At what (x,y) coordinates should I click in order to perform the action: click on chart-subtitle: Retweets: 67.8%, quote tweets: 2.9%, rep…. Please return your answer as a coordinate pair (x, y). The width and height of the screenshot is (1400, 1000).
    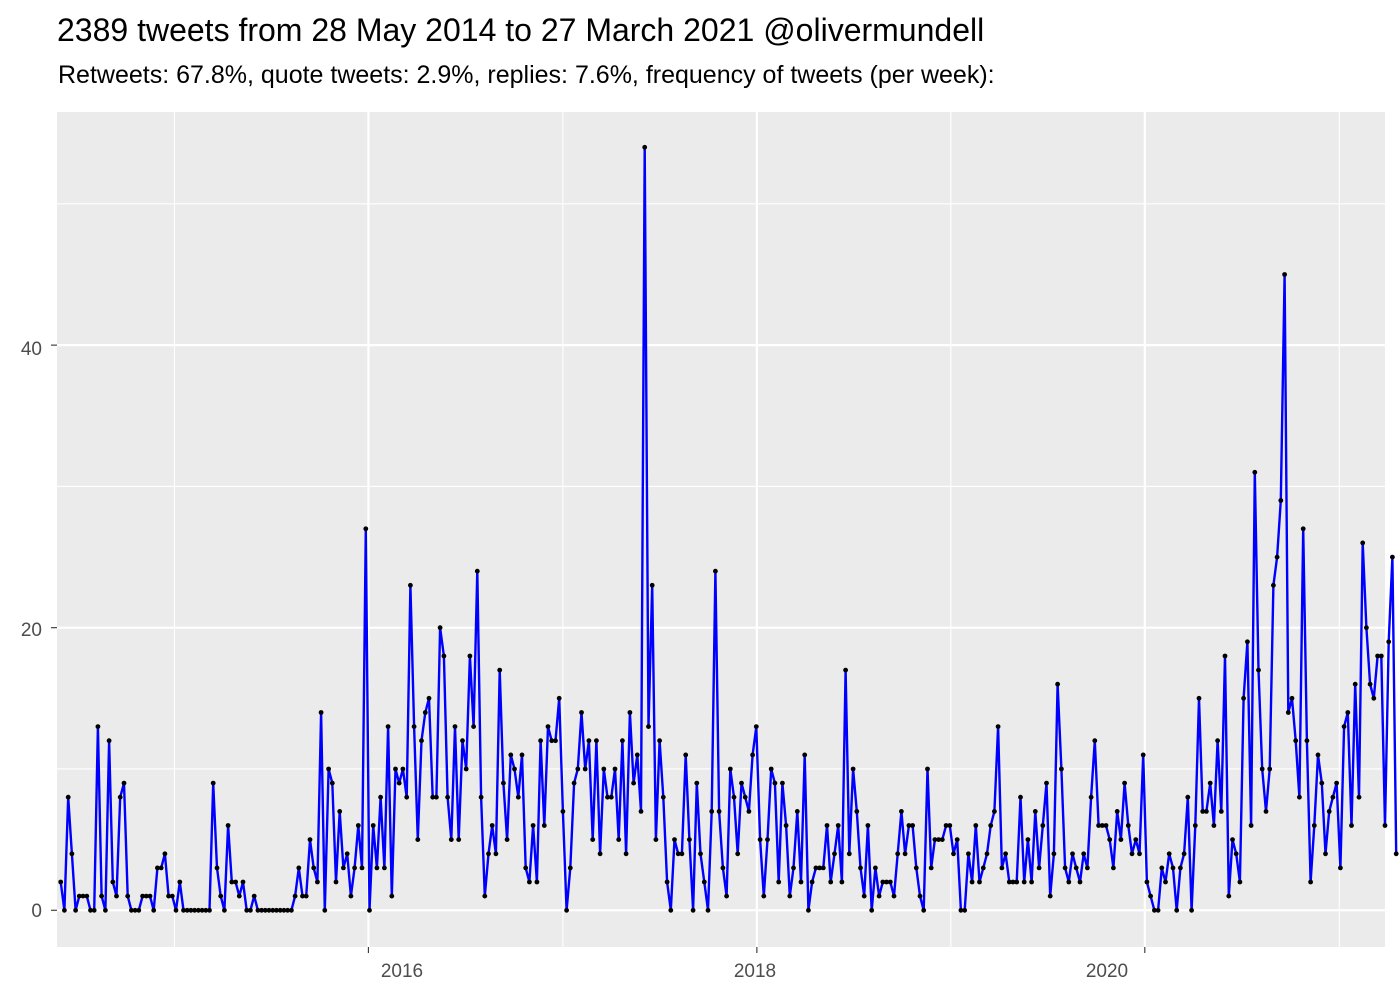
    Looking at the image, I should click on (526, 75).